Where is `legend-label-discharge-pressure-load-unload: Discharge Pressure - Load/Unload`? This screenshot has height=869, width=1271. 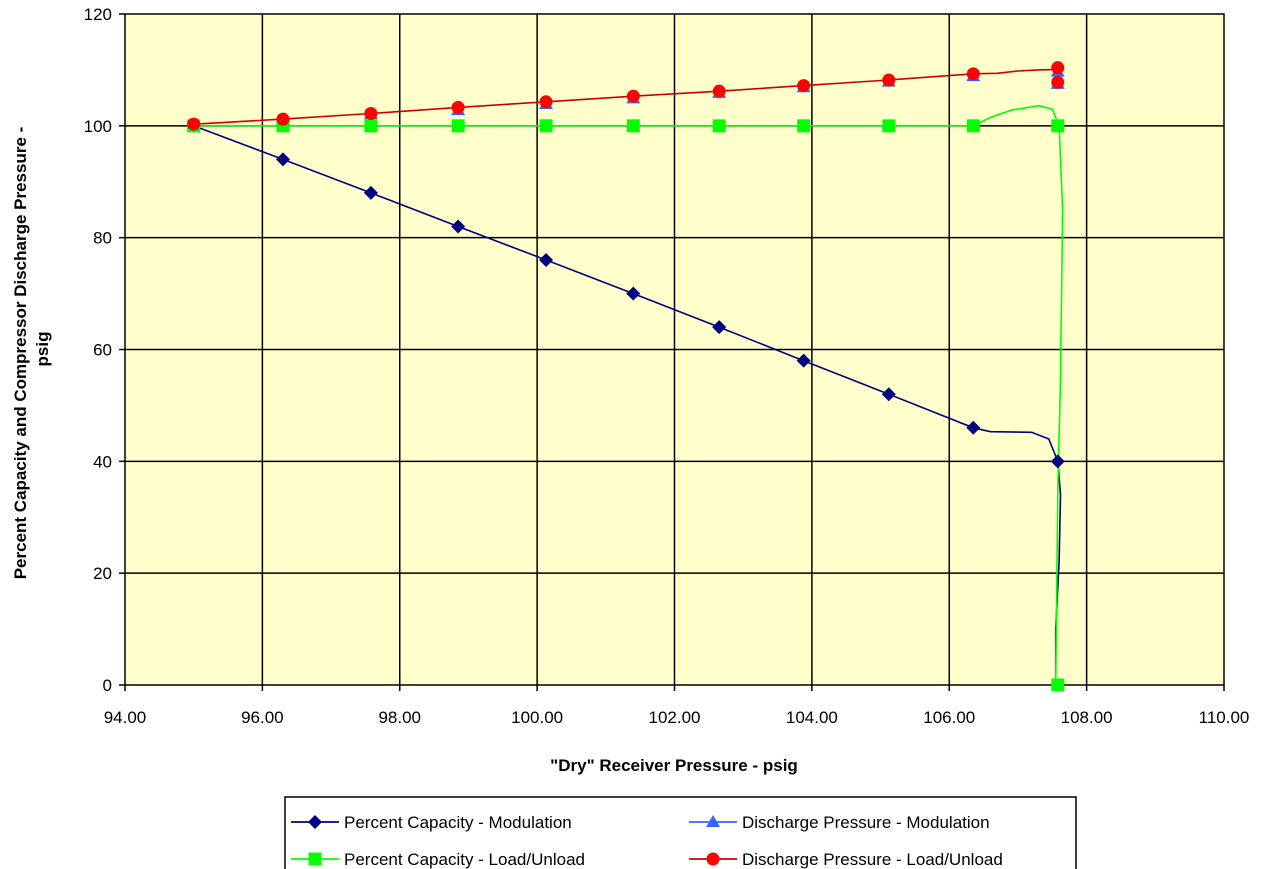
legend-label-discharge-pressure-load-unload: Discharge Pressure - Load/Unload is located at coordinates (872, 859).